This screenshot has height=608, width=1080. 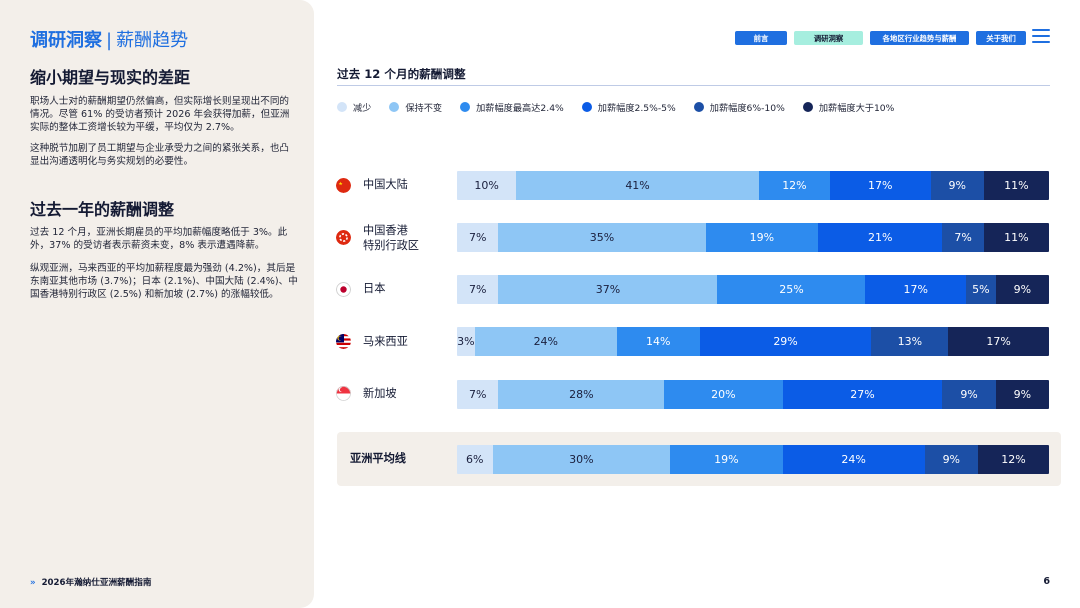 What do you see at coordinates (66, 40) in the screenshot?
I see `brand-title-main: 调研洞察` at bounding box center [66, 40].